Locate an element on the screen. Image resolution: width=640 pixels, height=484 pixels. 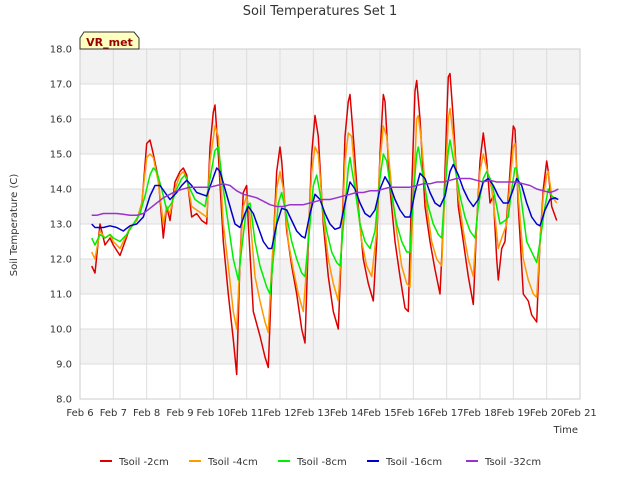
y-tick-label: 12.0 is located at coordinates (61, 260).